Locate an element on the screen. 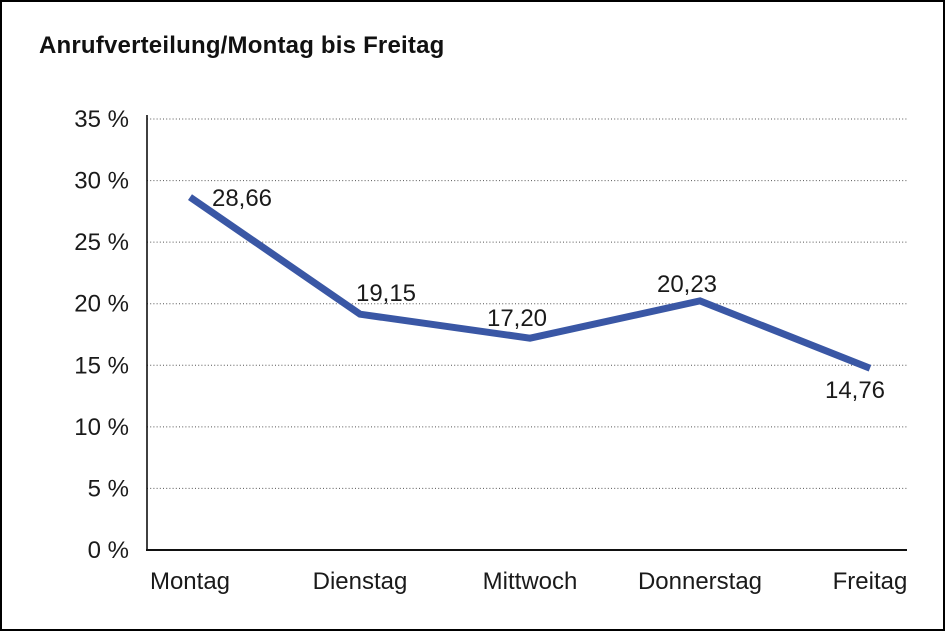 The width and height of the screenshot is (945, 631). data-point-label: 19,15 is located at coordinates (386, 293).